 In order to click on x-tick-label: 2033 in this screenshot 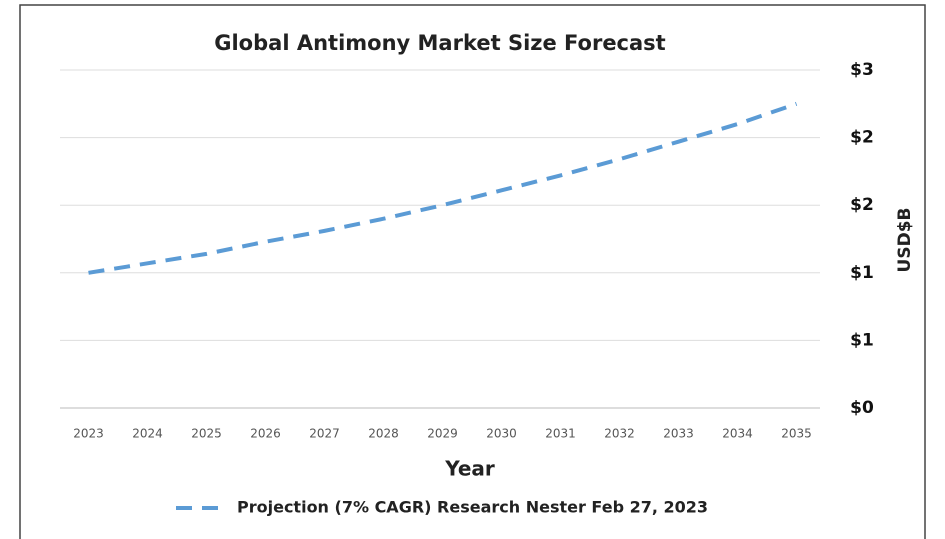, I will do `click(678, 434)`.